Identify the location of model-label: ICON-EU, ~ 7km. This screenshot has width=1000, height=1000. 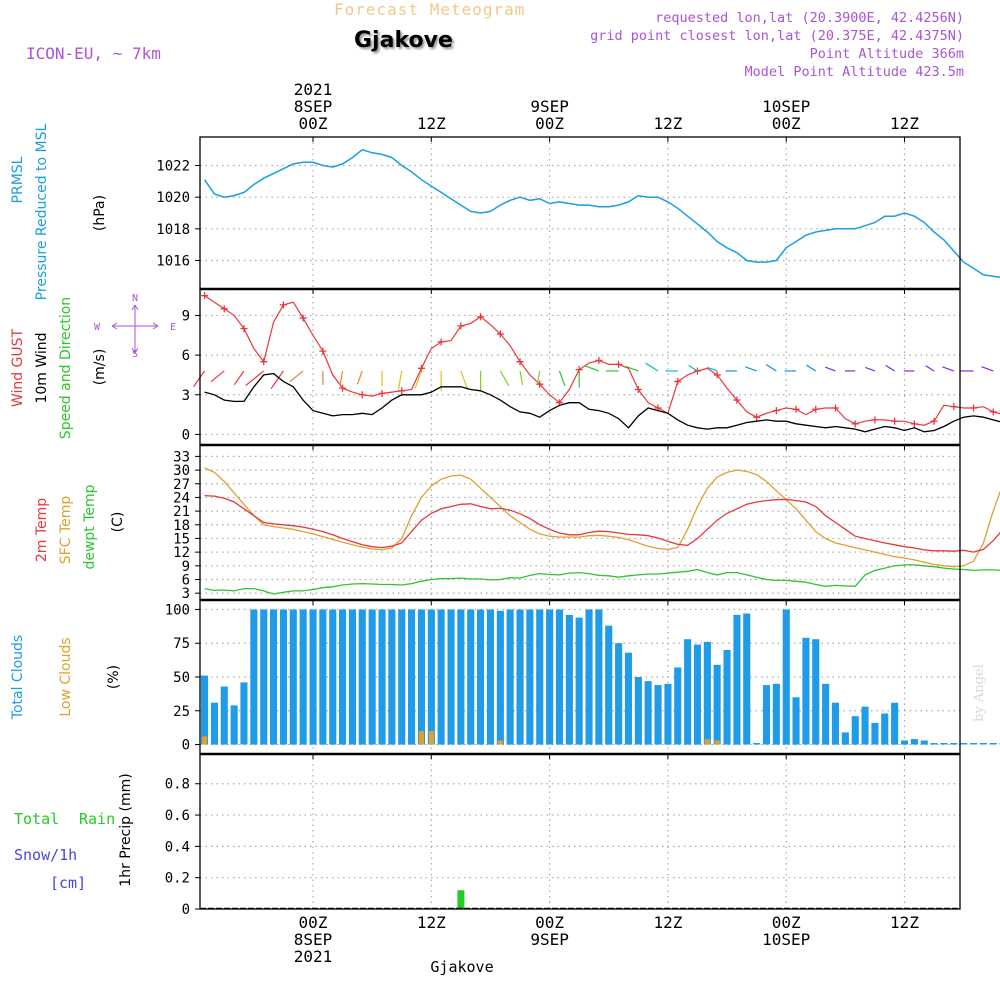
(93, 53).